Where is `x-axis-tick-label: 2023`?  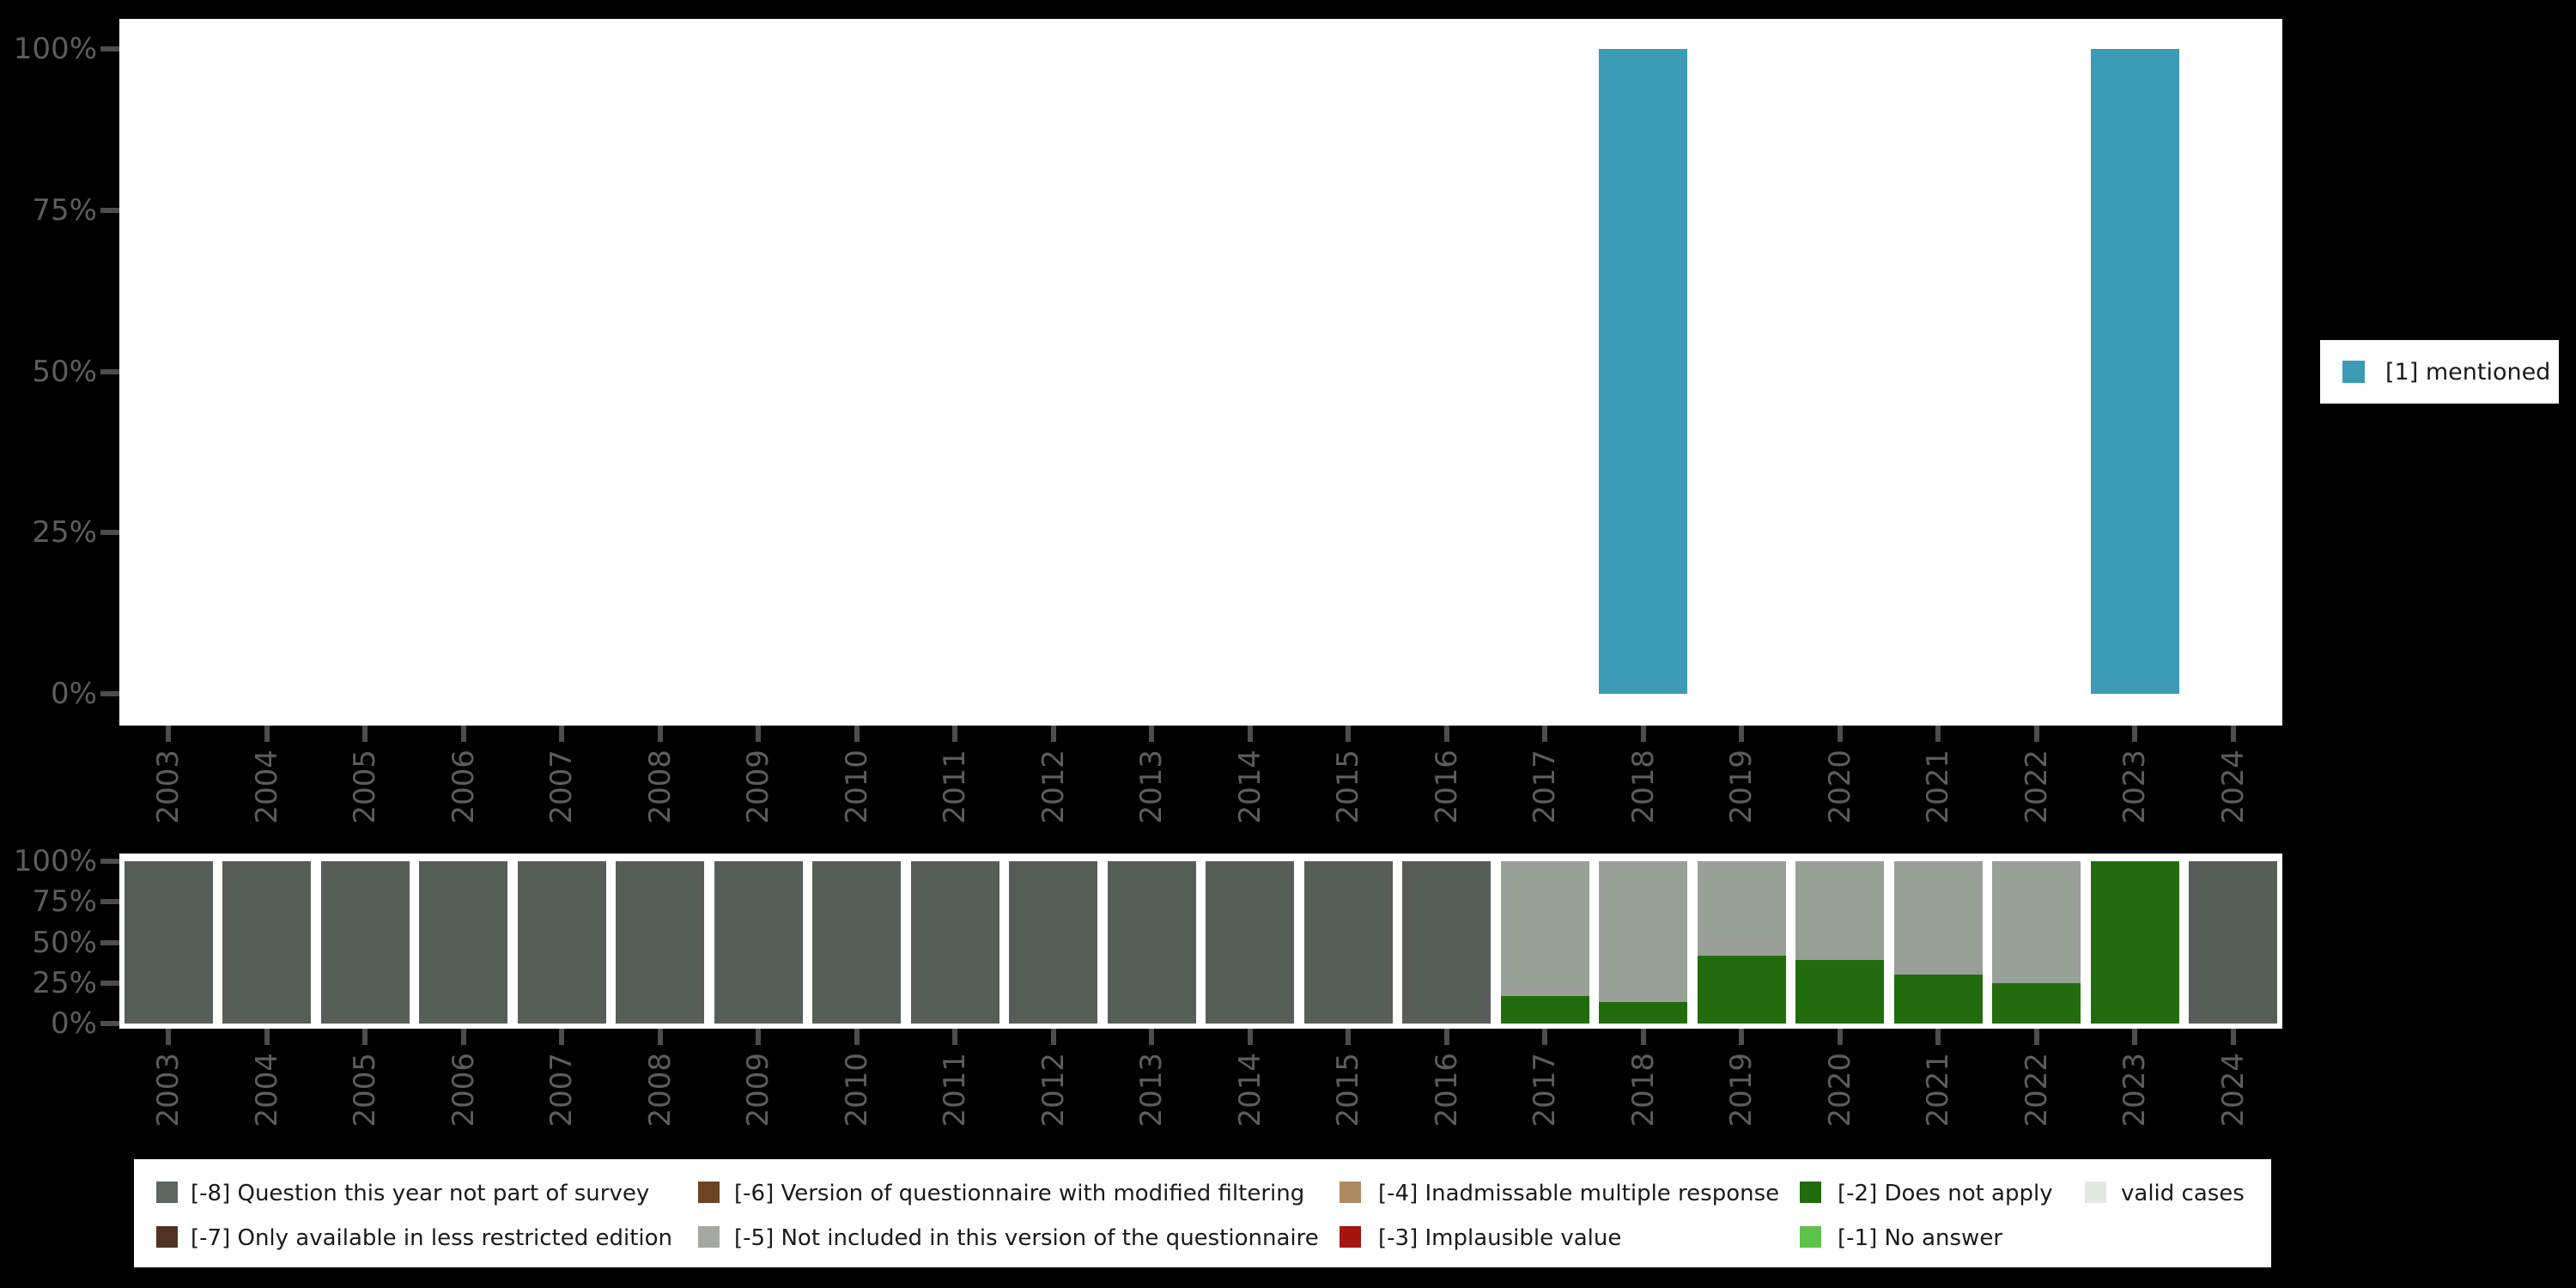 x-axis-tick-label: 2023 is located at coordinates (2135, 1090).